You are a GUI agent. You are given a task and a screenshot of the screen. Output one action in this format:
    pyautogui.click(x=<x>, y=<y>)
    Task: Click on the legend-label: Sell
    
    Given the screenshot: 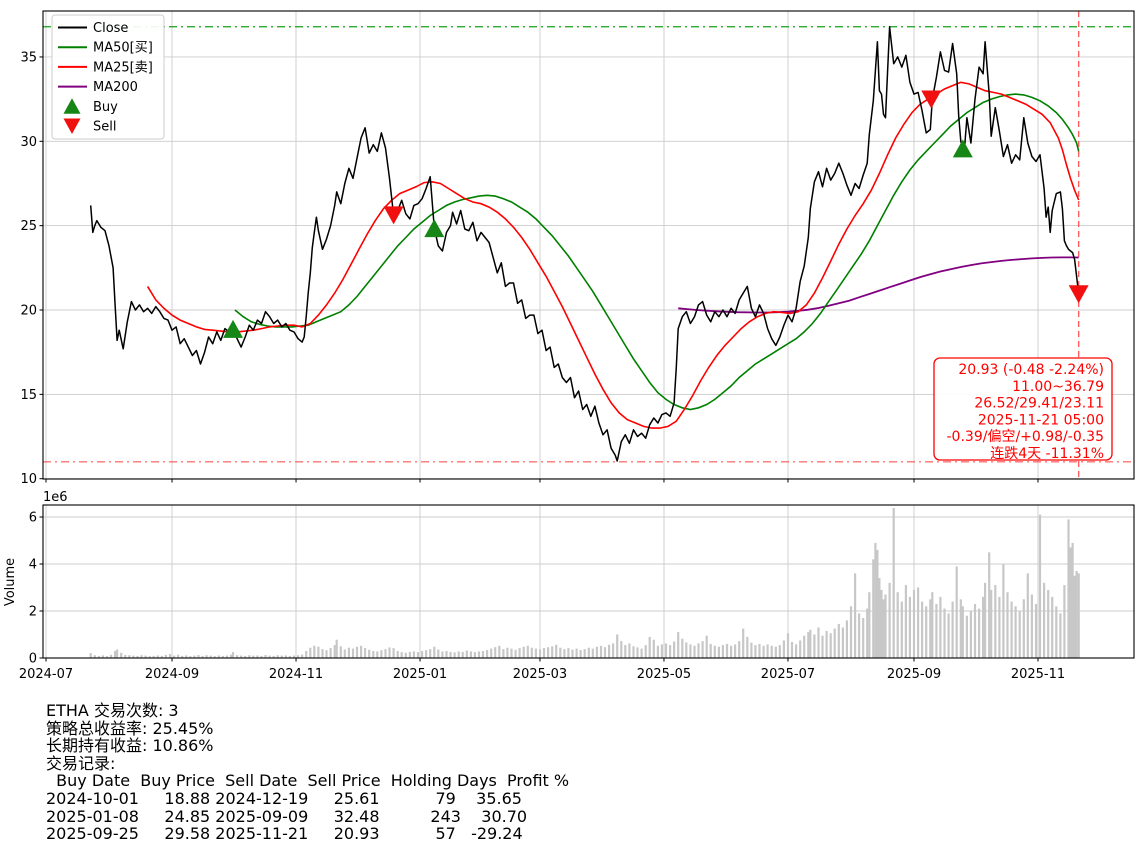 What is the action you would take?
    pyautogui.click(x=104, y=127)
    